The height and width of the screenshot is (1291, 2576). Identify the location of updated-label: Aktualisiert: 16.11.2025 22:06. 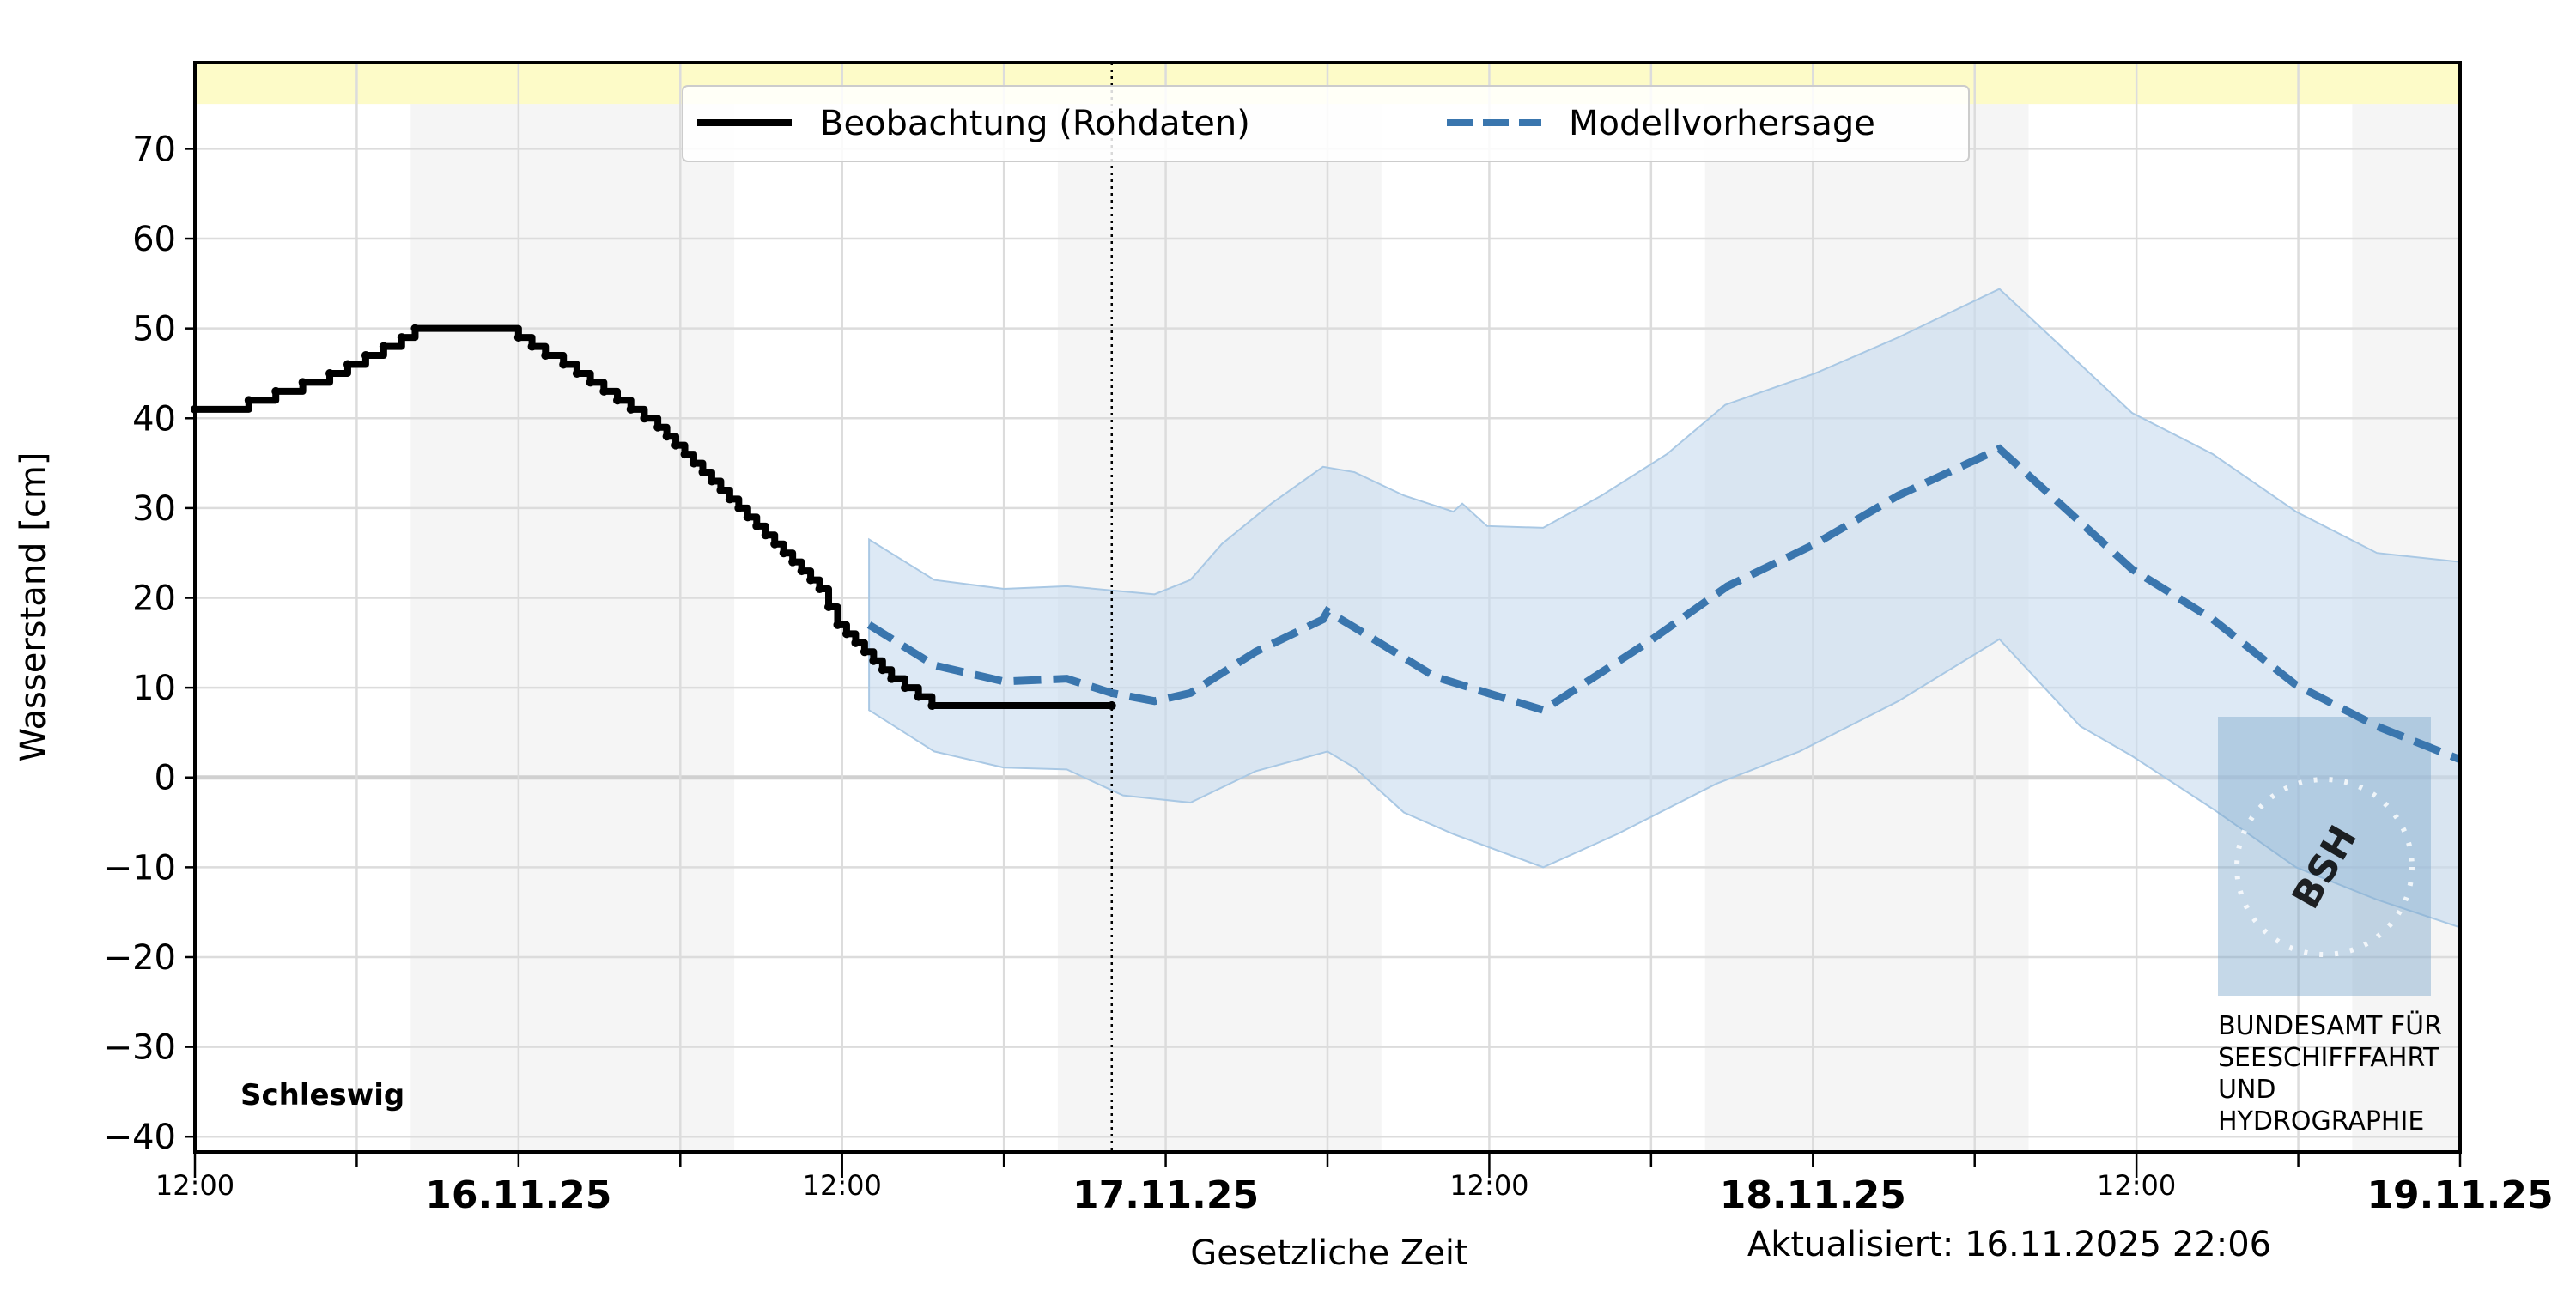
(2009, 1244).